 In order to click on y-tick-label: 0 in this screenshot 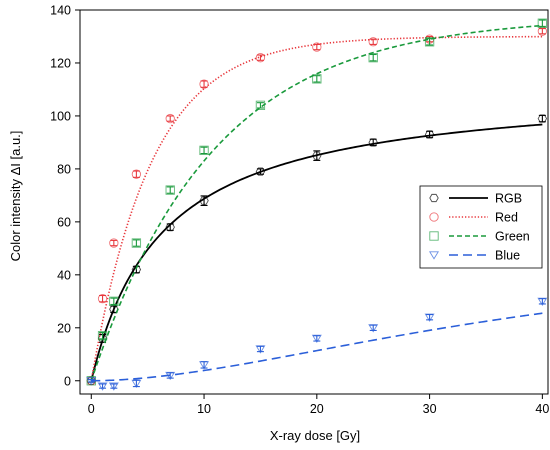, I will do `click(67, 381)`.